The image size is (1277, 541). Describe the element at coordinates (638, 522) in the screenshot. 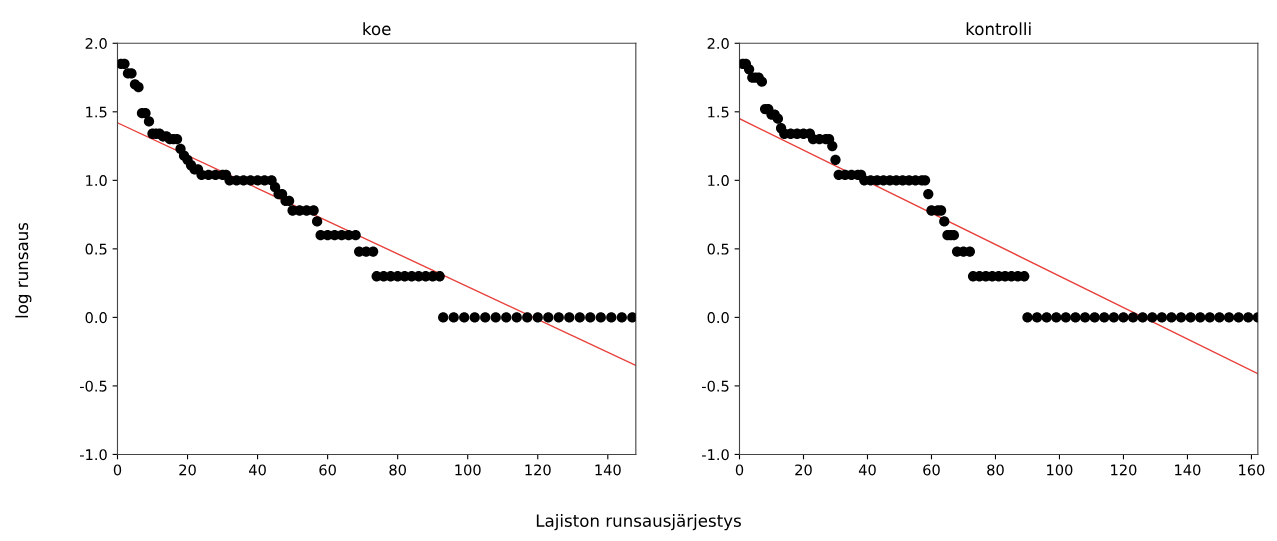

I see `x-axis-title: Lajiston runsausjärjestys` at that location.